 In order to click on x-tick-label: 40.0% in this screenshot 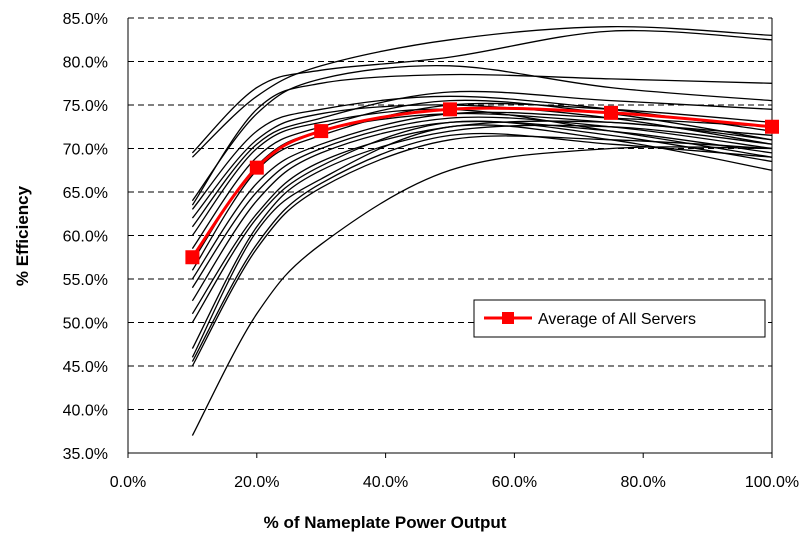, I will do `click(385, 482)`.